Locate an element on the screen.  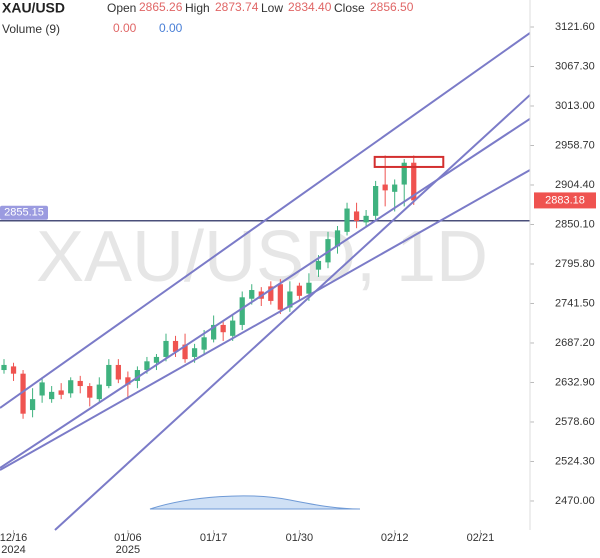
y-tick-label: 2850.10 is located at coordinates (575, 224).